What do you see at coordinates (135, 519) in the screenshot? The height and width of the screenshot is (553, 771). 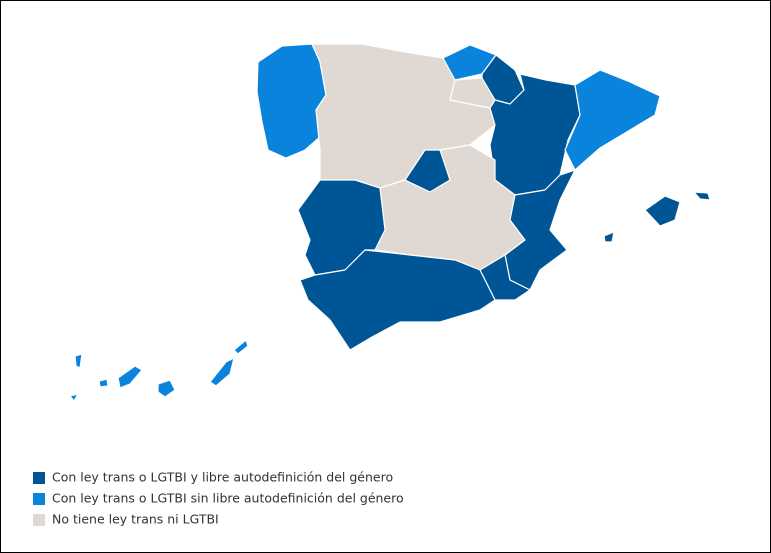 I see `legend-label: No tiene ley trans ni LGTBI` at bounding box center [135, 519].